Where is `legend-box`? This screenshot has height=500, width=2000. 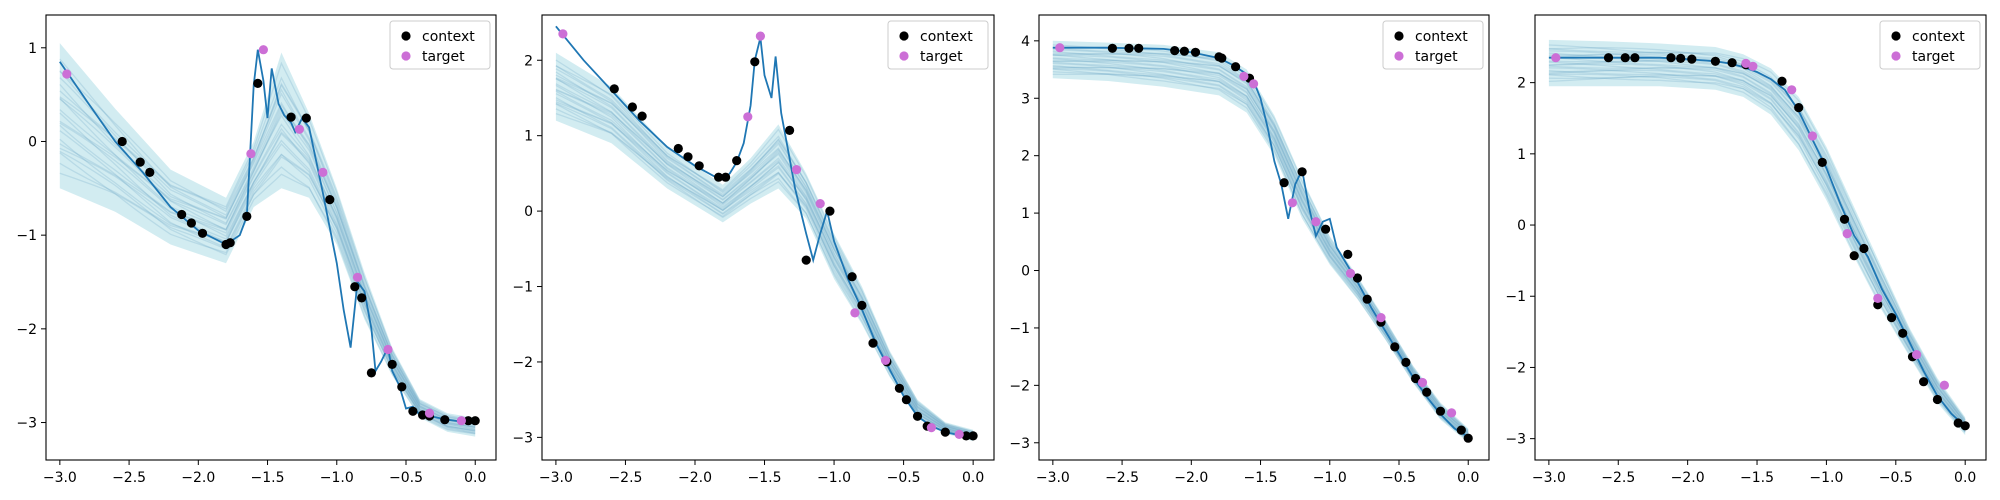
legend-box is located at coordinates (1433, 45).